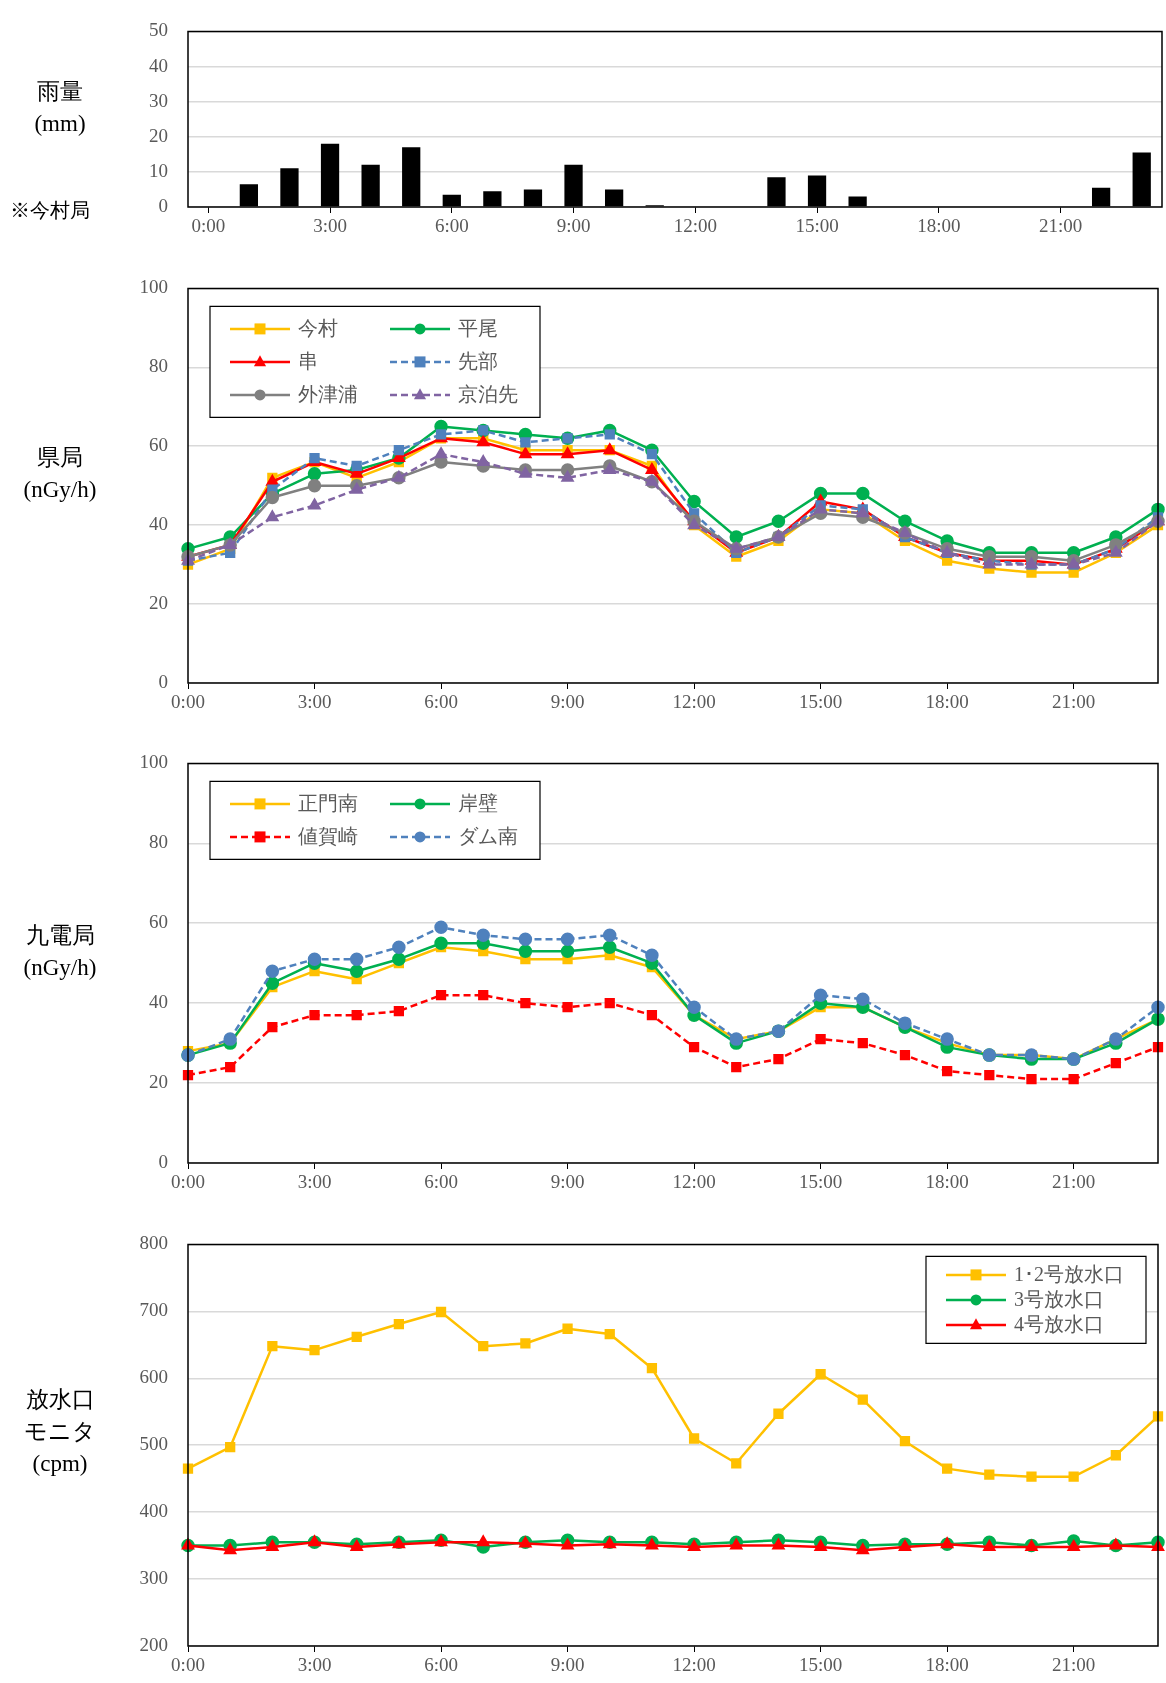  I want to click on legend-label: 岸壁, so click(478, 803).